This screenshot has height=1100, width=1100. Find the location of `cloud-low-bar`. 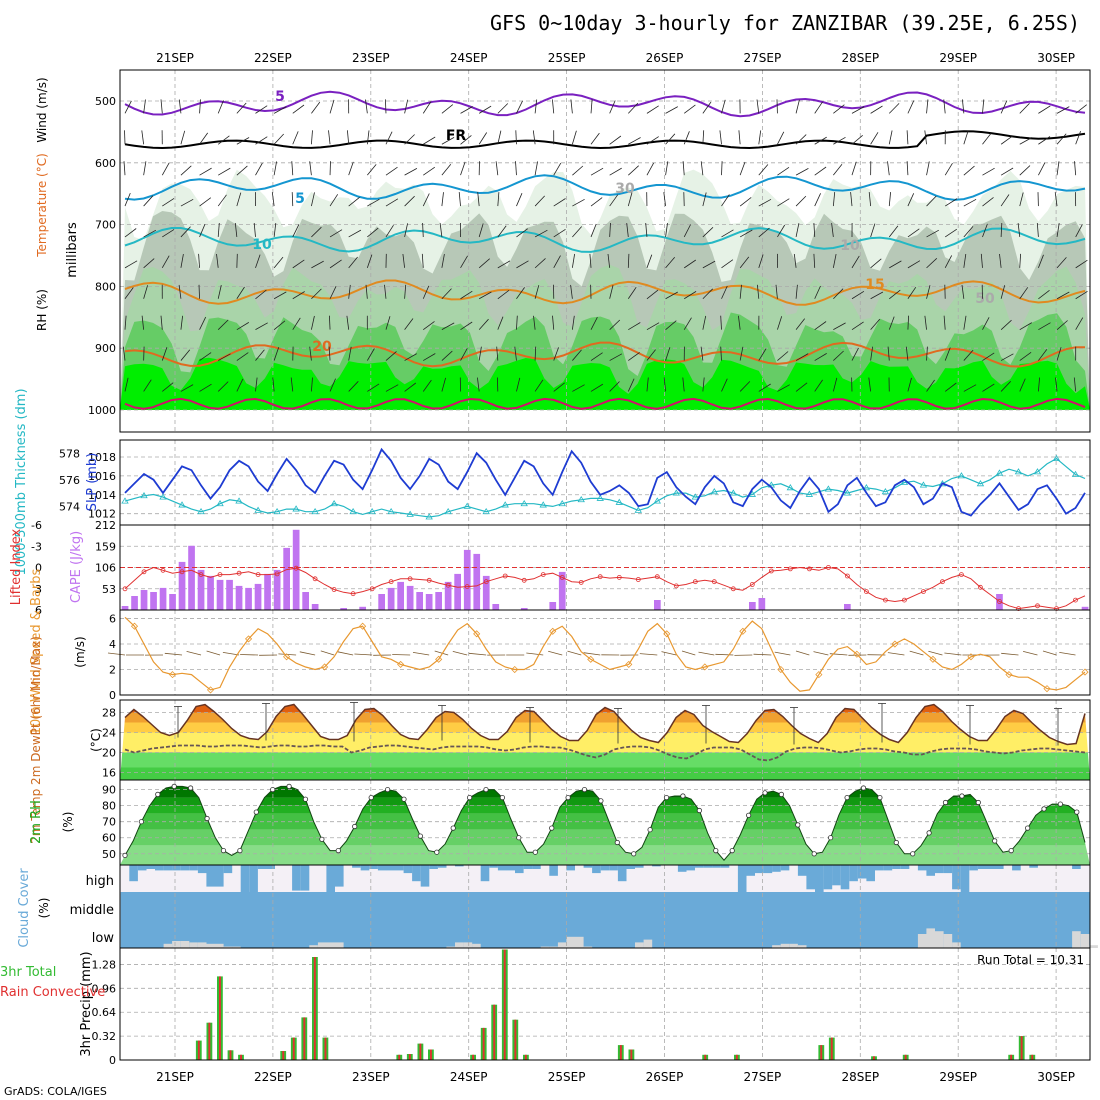

cloud-low-bar is located at coordinates (648, 943).